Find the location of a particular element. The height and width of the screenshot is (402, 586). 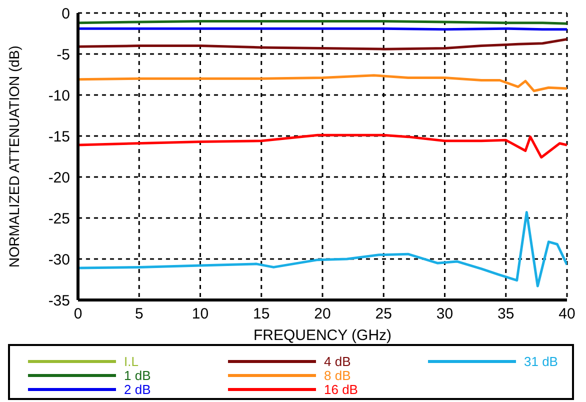

y-tick-label: -35 is located at coordinates (59, 301).